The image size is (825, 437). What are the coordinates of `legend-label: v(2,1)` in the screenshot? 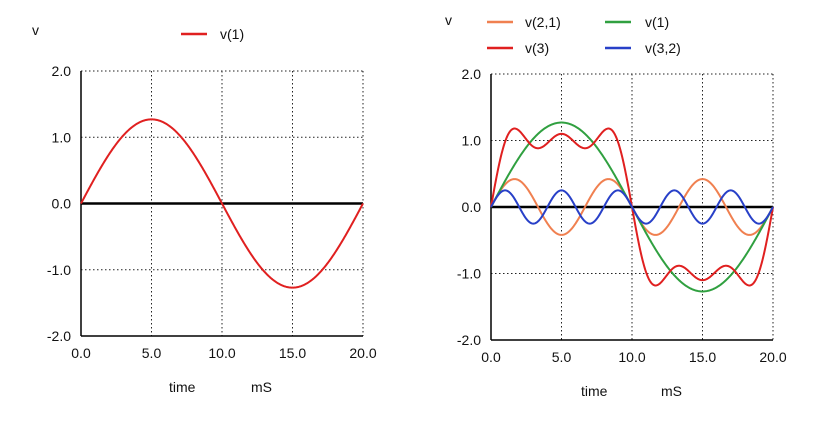 It's located at (543, 22).